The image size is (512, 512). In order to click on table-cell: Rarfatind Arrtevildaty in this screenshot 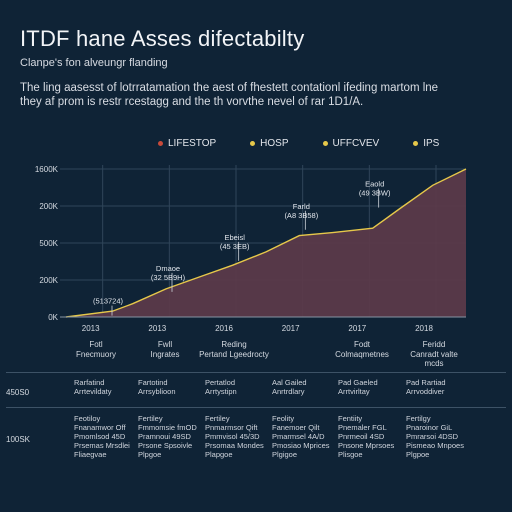, I will do `click(105, 387)`.